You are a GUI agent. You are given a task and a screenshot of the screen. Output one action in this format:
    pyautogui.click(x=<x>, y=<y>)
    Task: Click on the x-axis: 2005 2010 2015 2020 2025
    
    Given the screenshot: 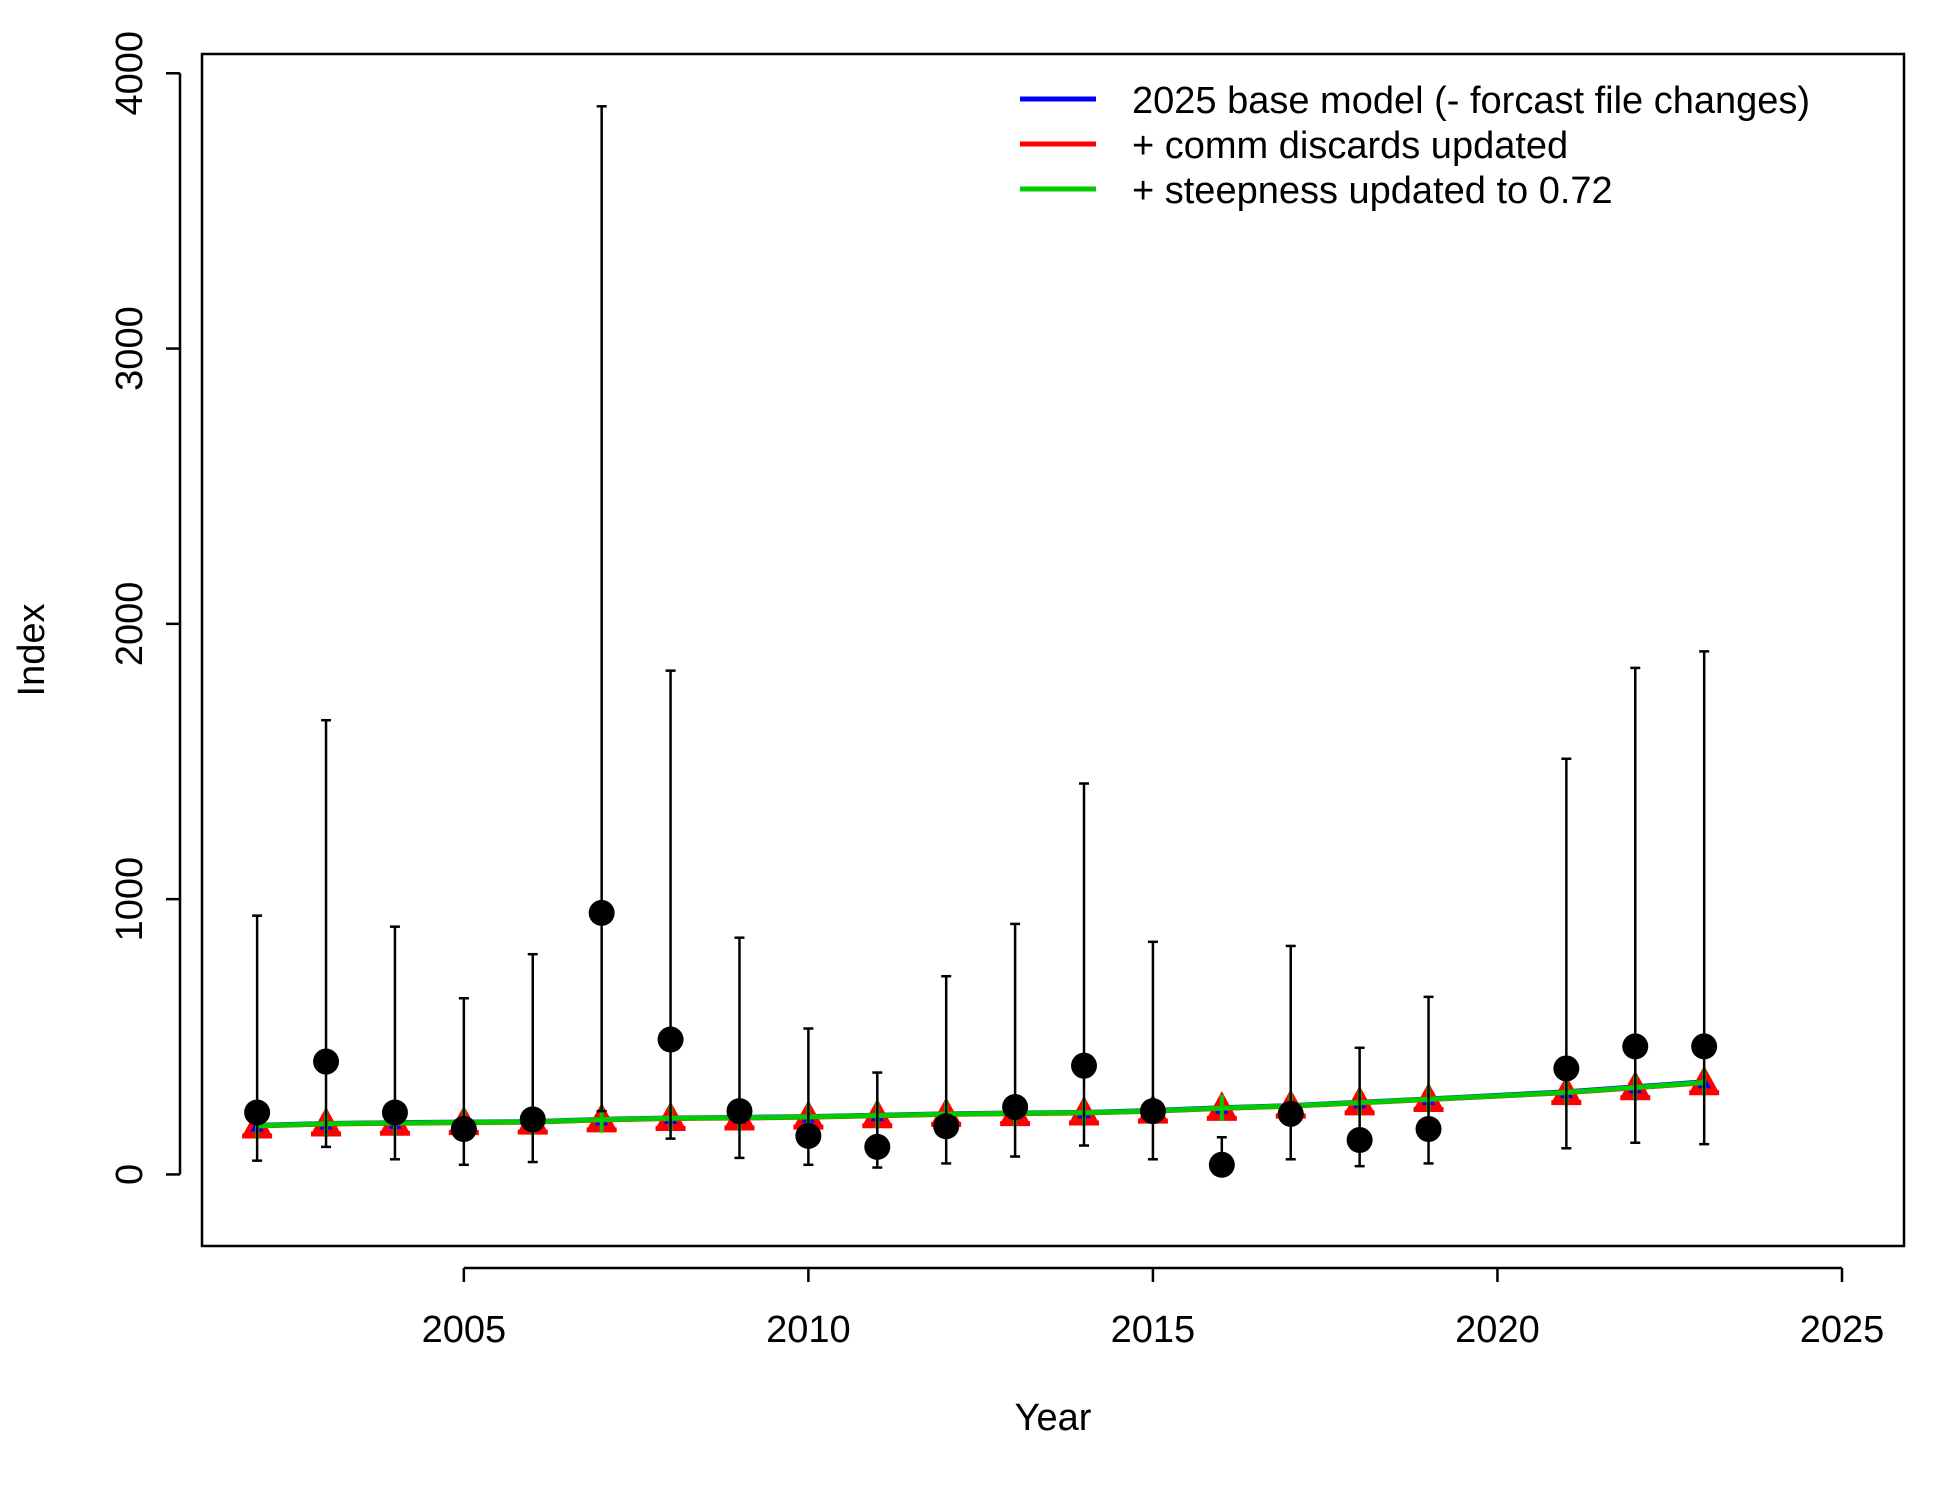 What is the action you would take?
    pyautogui.click(x=1153, y=1308)
    